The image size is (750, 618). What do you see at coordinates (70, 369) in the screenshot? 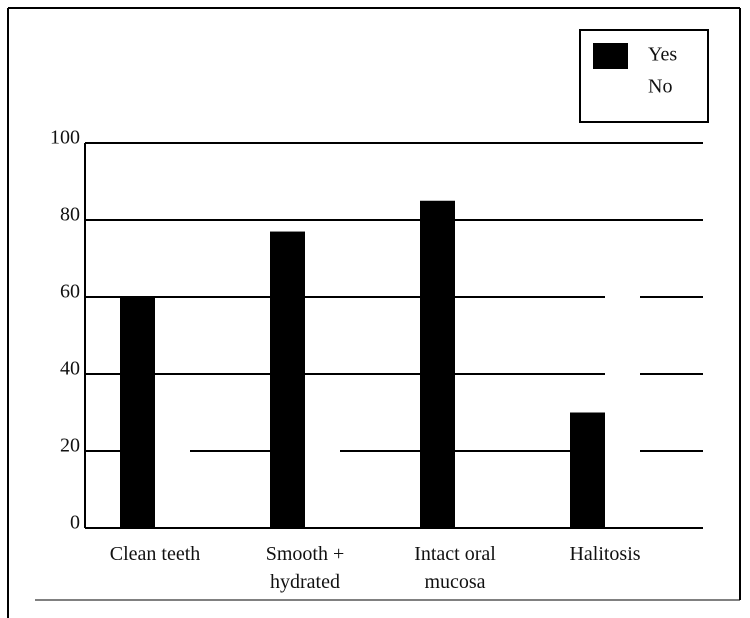
I see `y-tick-label: 40` at bounding box center [70, 369].